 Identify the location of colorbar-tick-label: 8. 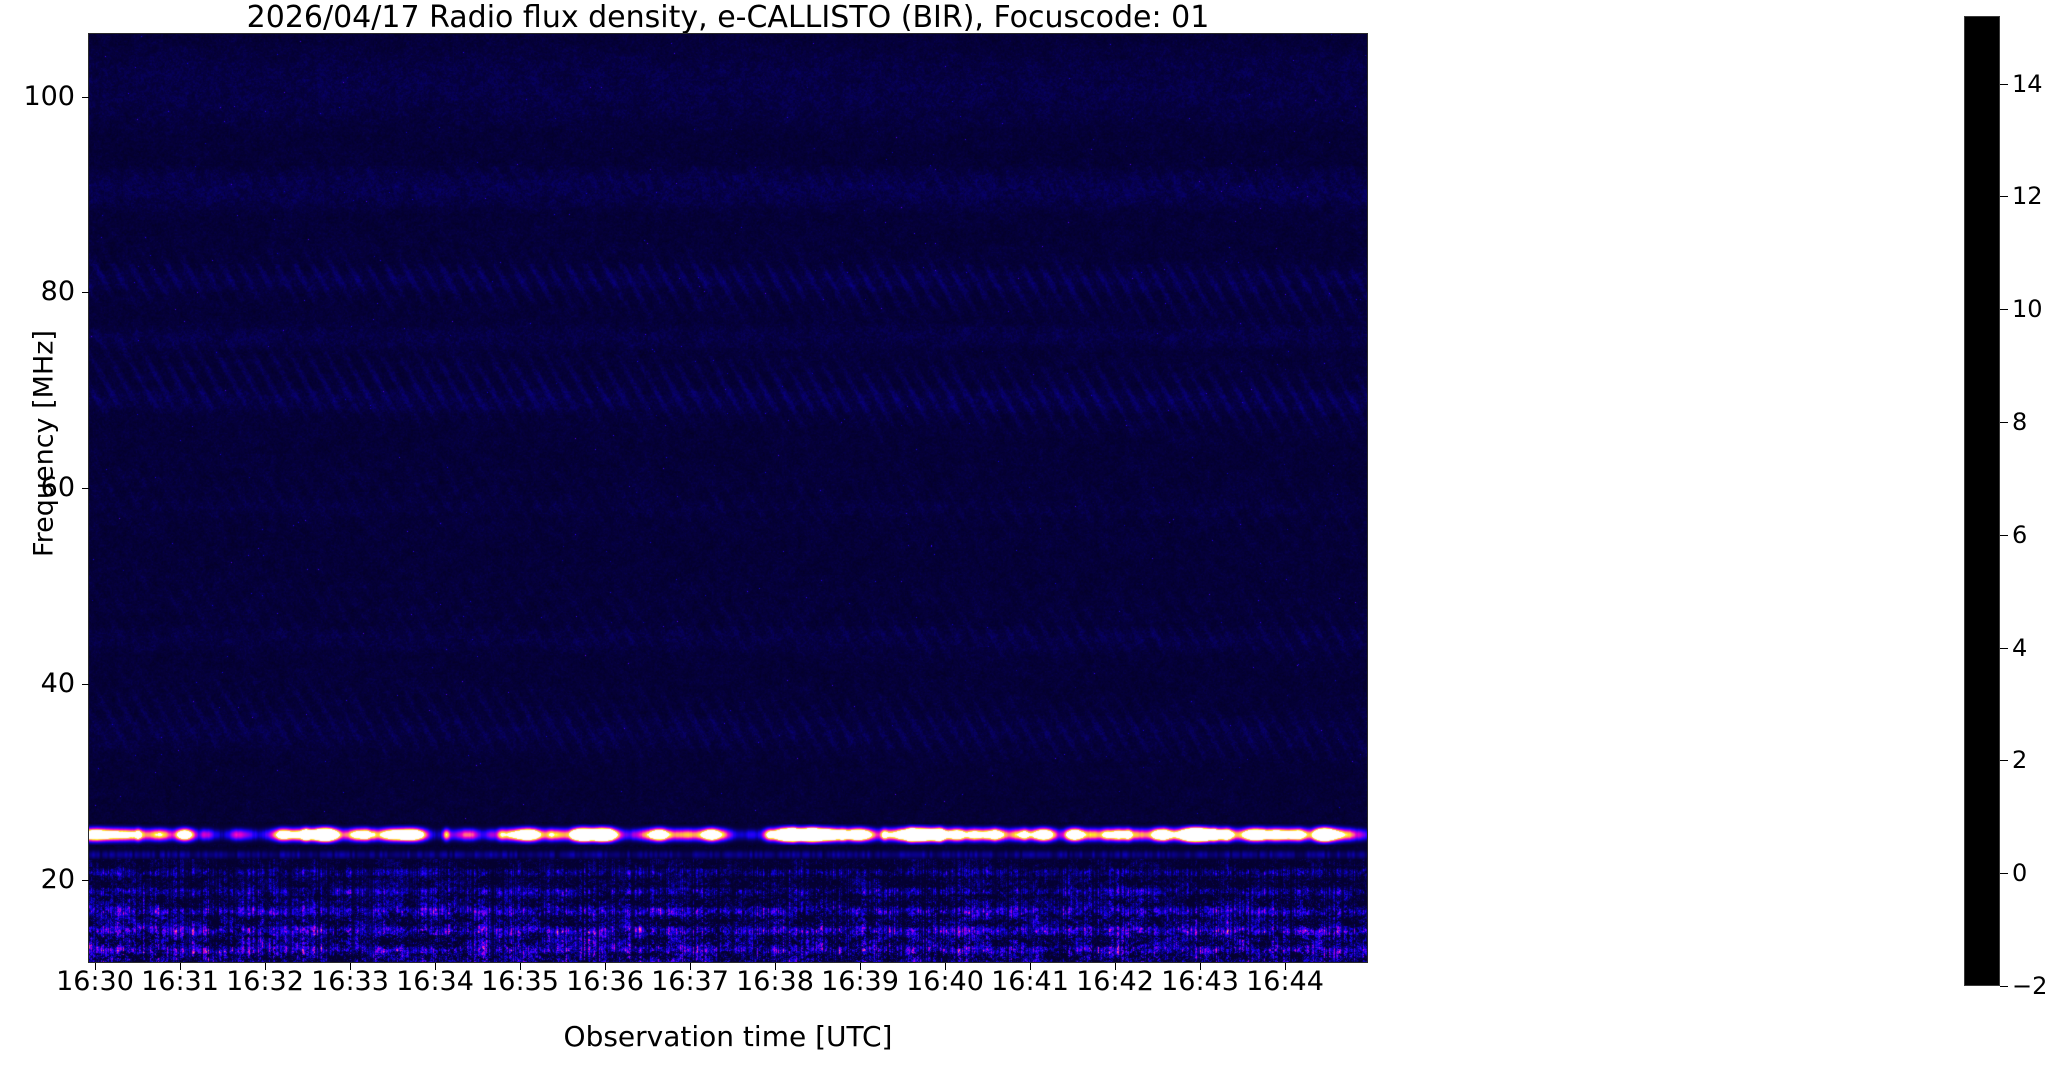
(2020, 422).